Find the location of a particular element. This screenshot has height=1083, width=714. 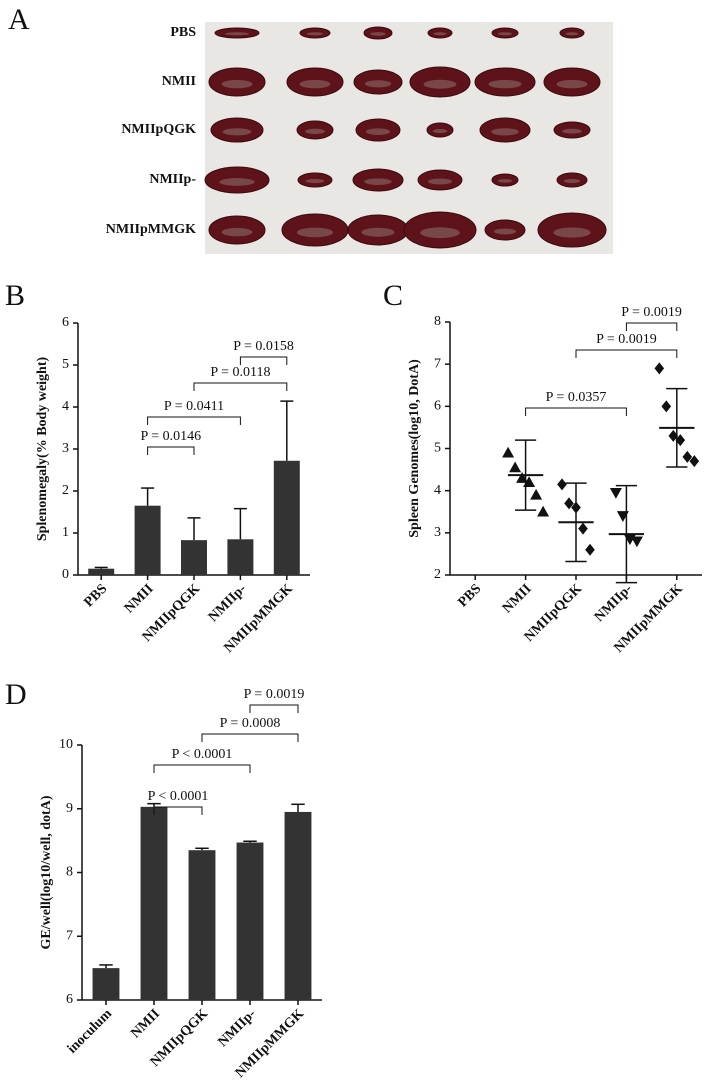

significance-label: P = 0.0146 is located at coordinates (170, 436).